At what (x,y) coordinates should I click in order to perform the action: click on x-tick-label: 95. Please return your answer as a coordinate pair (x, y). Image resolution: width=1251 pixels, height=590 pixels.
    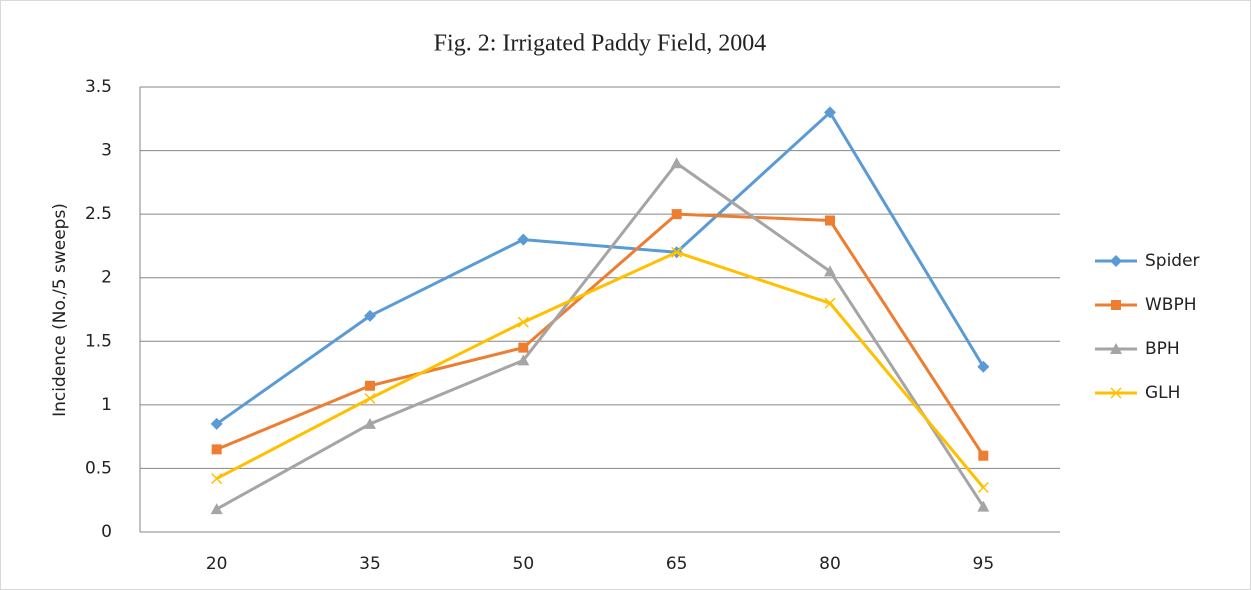
    Looking at the image, I should click on (984, 564).